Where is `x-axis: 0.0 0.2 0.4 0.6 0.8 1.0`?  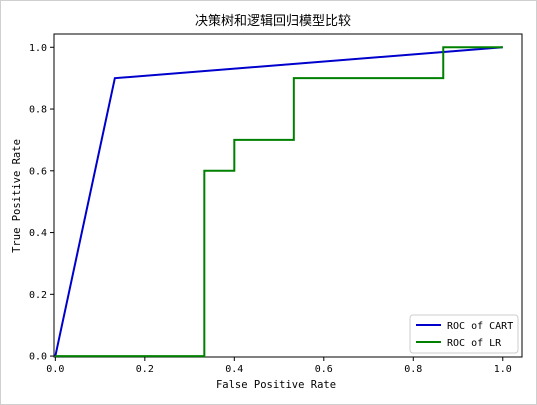
x-axis: 0.0 0.2 0.4 0.6 0.8 1.0 is located at coordinates (279, 366).